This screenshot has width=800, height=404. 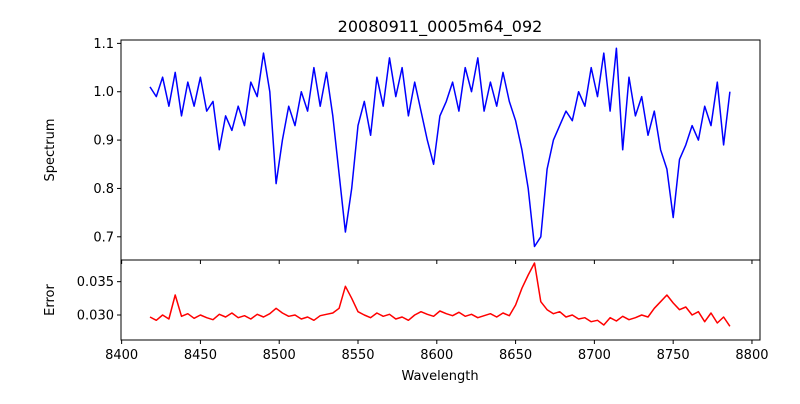 I want to click on spectrum-ytick-label: 0.9, so click(x=103, y=141).